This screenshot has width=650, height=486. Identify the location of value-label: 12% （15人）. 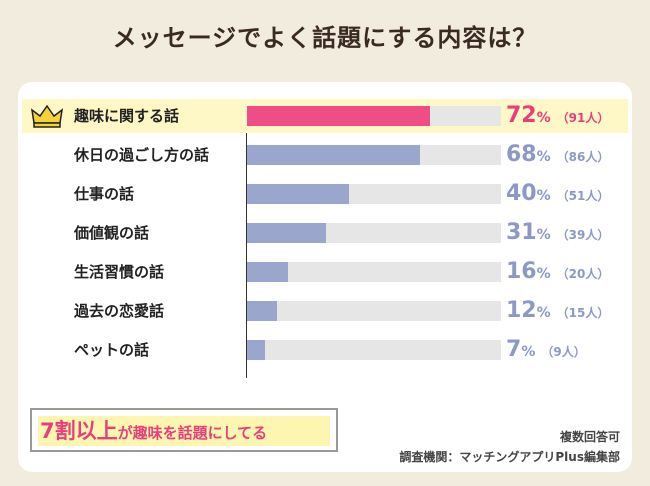
(566, 311).